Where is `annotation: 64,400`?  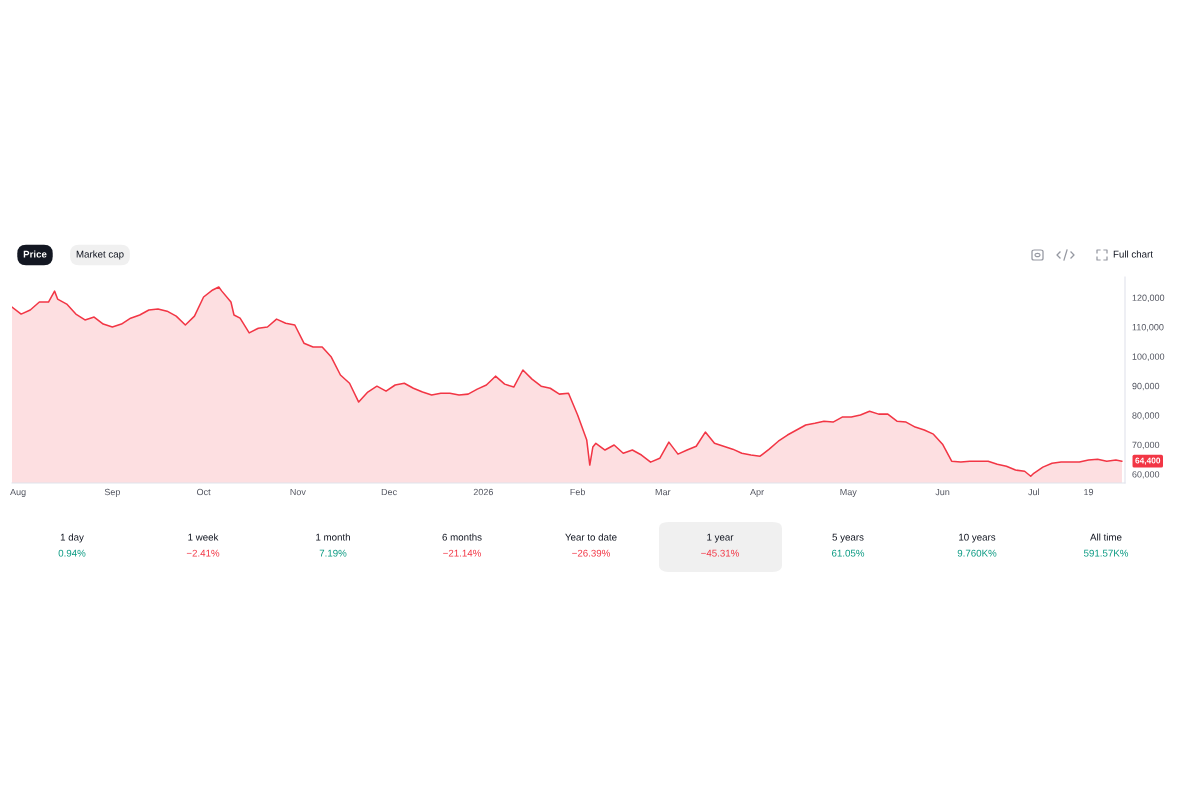
annotation: 64,400 is located at coordinates (1148, 461).